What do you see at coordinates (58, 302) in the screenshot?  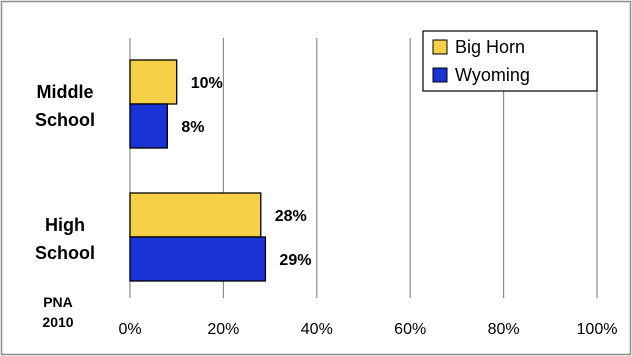 I see `annotation-line-1: PNA` at bounding box center [58, 302].